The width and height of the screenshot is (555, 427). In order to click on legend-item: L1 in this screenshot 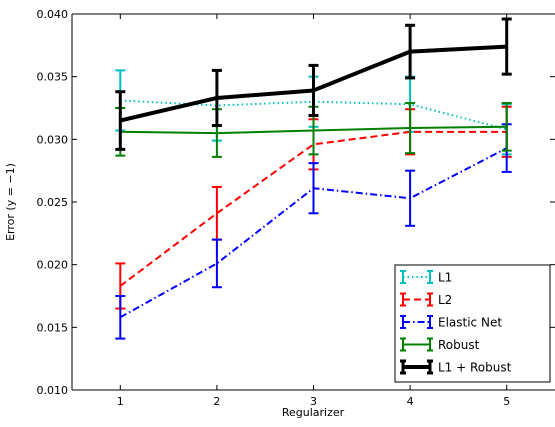, I will do `click(426, 277)`.